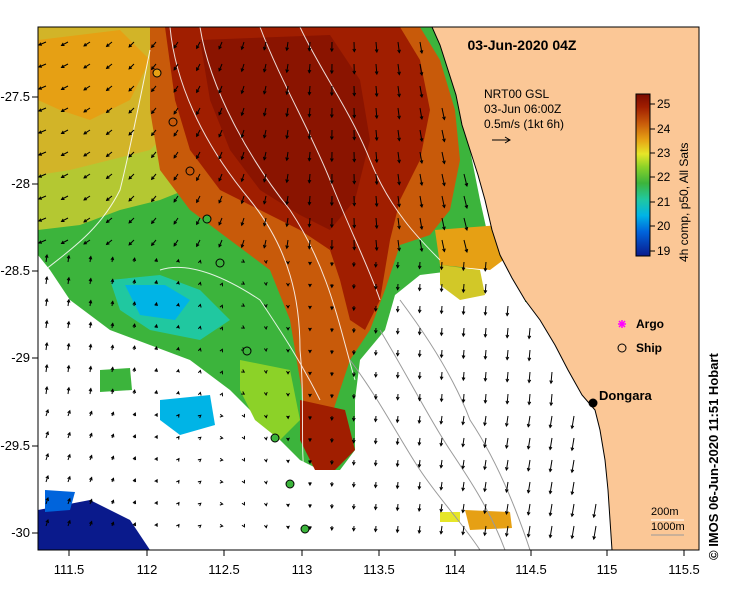 The height and width of the screenshot is (597, 739). What do you see at coordinates (522, 109) in the screenshot?
I see `radar-time: 03-Jun 06:00Z` at bounding box center [522, 109].